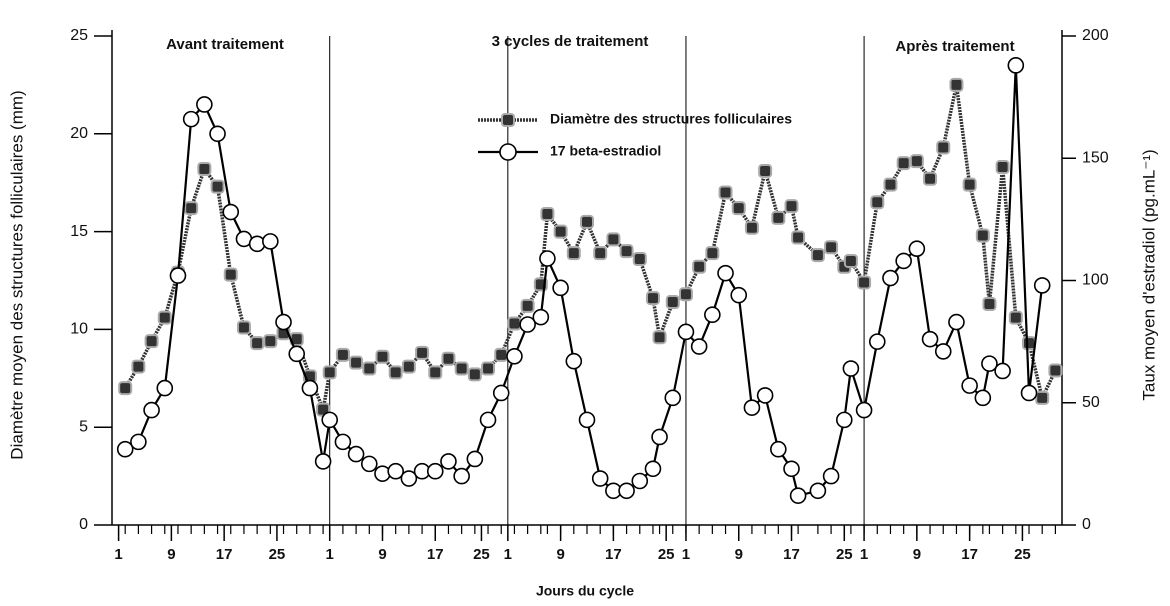 This screenshot has height=606, width=1170. Describe the element at coordinates (954, 46) in the screenshot. I see `annotation: Après traitement` at that location.